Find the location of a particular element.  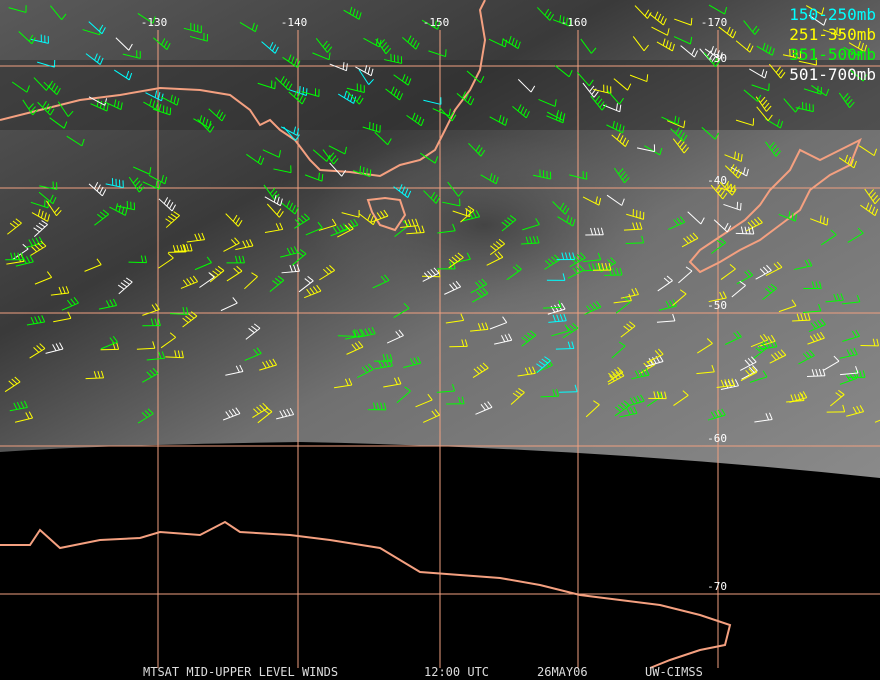

footer-text: UW-CIMSS is located at coordinates (674, 672).